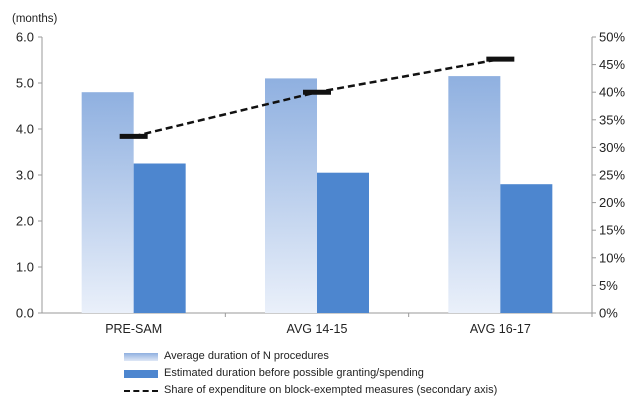  I want to click on share-line, so click(317, 97).